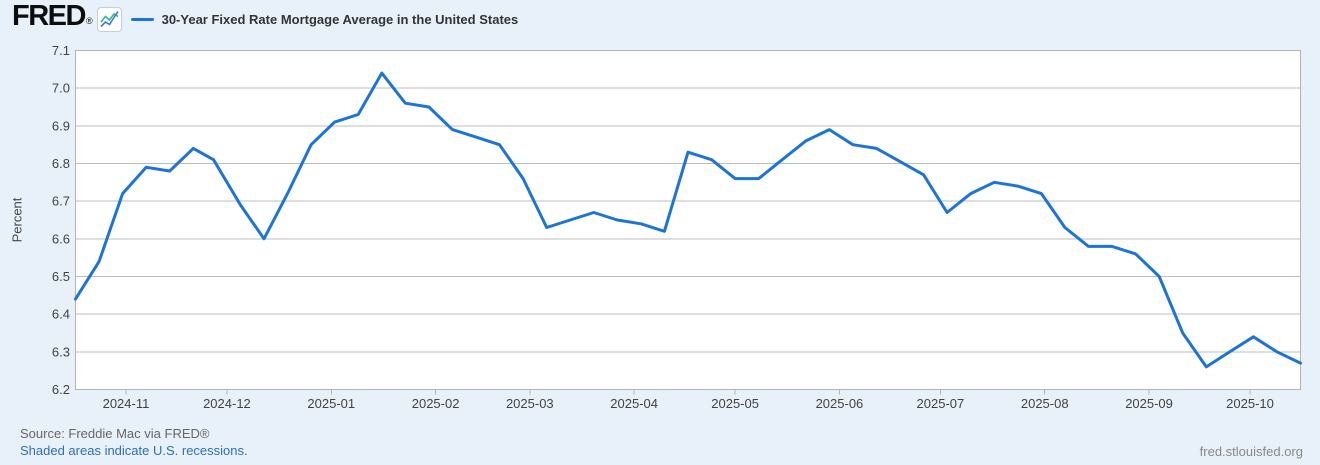 Image resolution: width=1320 pixels, height=465 pixels. What do you see at coordinates (634, 403) in the screenshot?
I see `x-tick-label: 2025-04` at bounding box center [634, 403].